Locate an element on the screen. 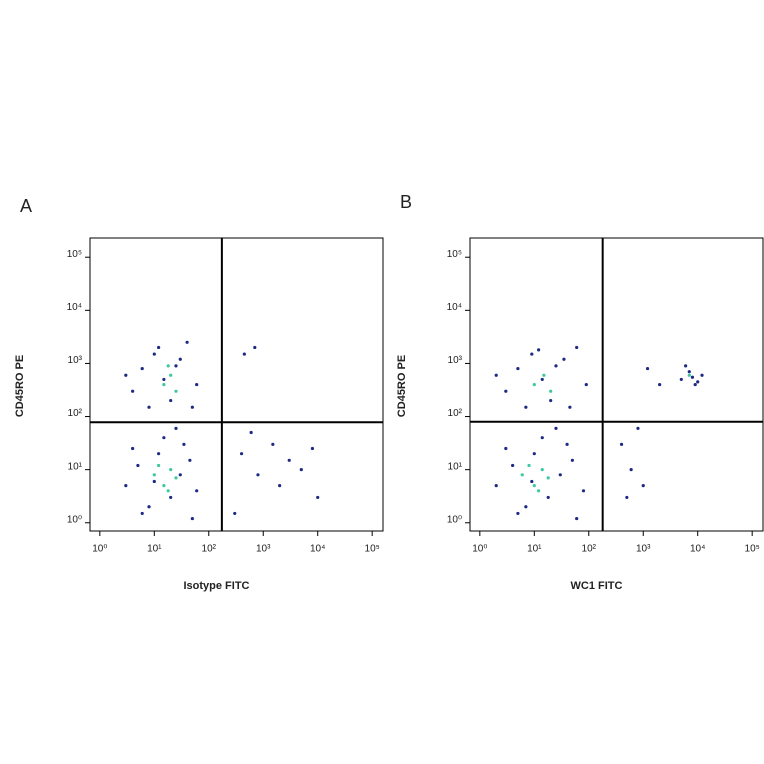 The width and height of the screenshot is (764, 764). panel-label: A is located at coordinates (26, 206).